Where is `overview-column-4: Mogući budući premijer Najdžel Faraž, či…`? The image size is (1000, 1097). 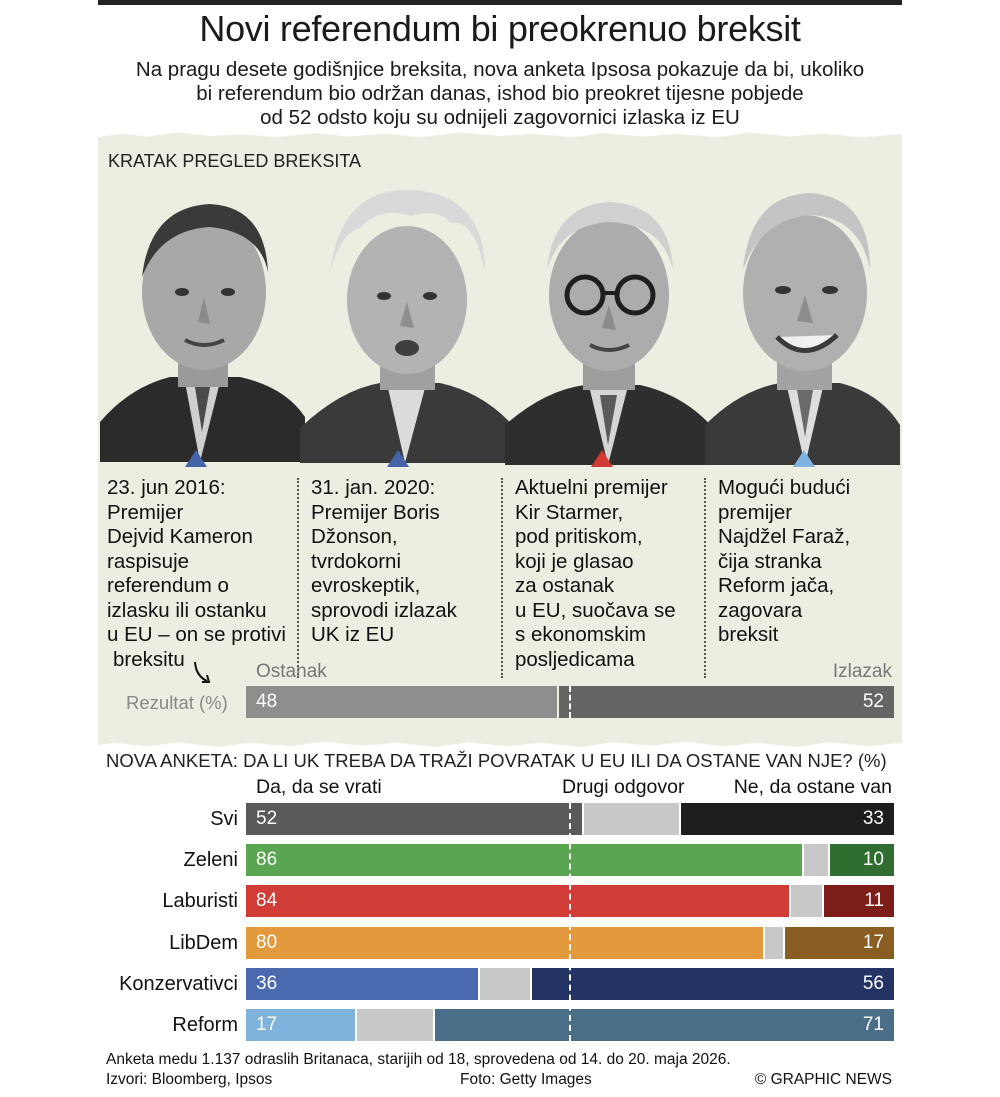 overview-column-4: Mogući budući premijer Najdžel Faraž, či… is located at coordinates (784, 562).